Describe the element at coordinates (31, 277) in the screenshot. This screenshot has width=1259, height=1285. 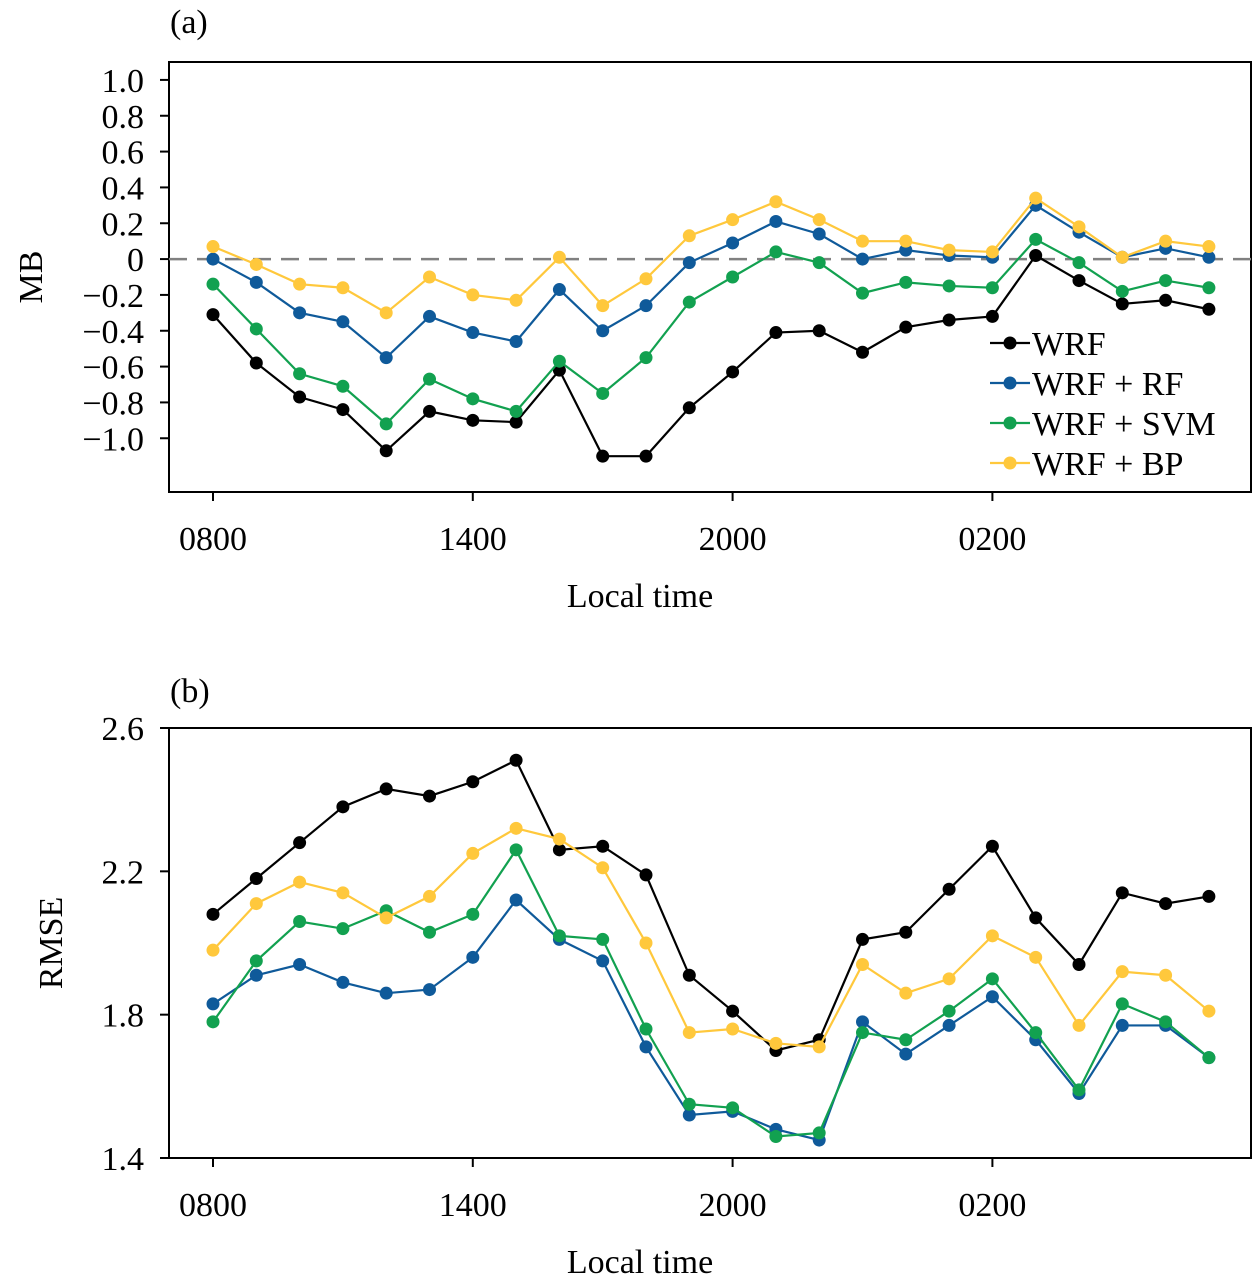
I see `y-axis-title: MB` at that location.